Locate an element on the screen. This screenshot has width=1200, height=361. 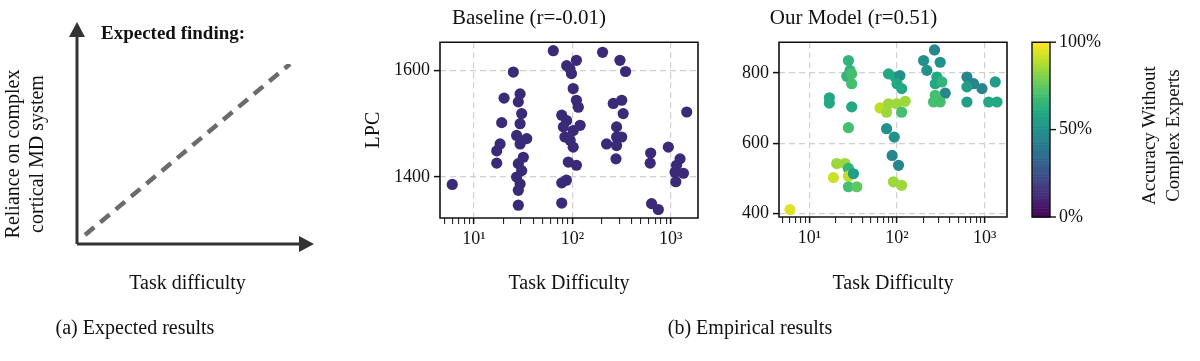
text: (a) Expected results is located at coordinates (135, 327).